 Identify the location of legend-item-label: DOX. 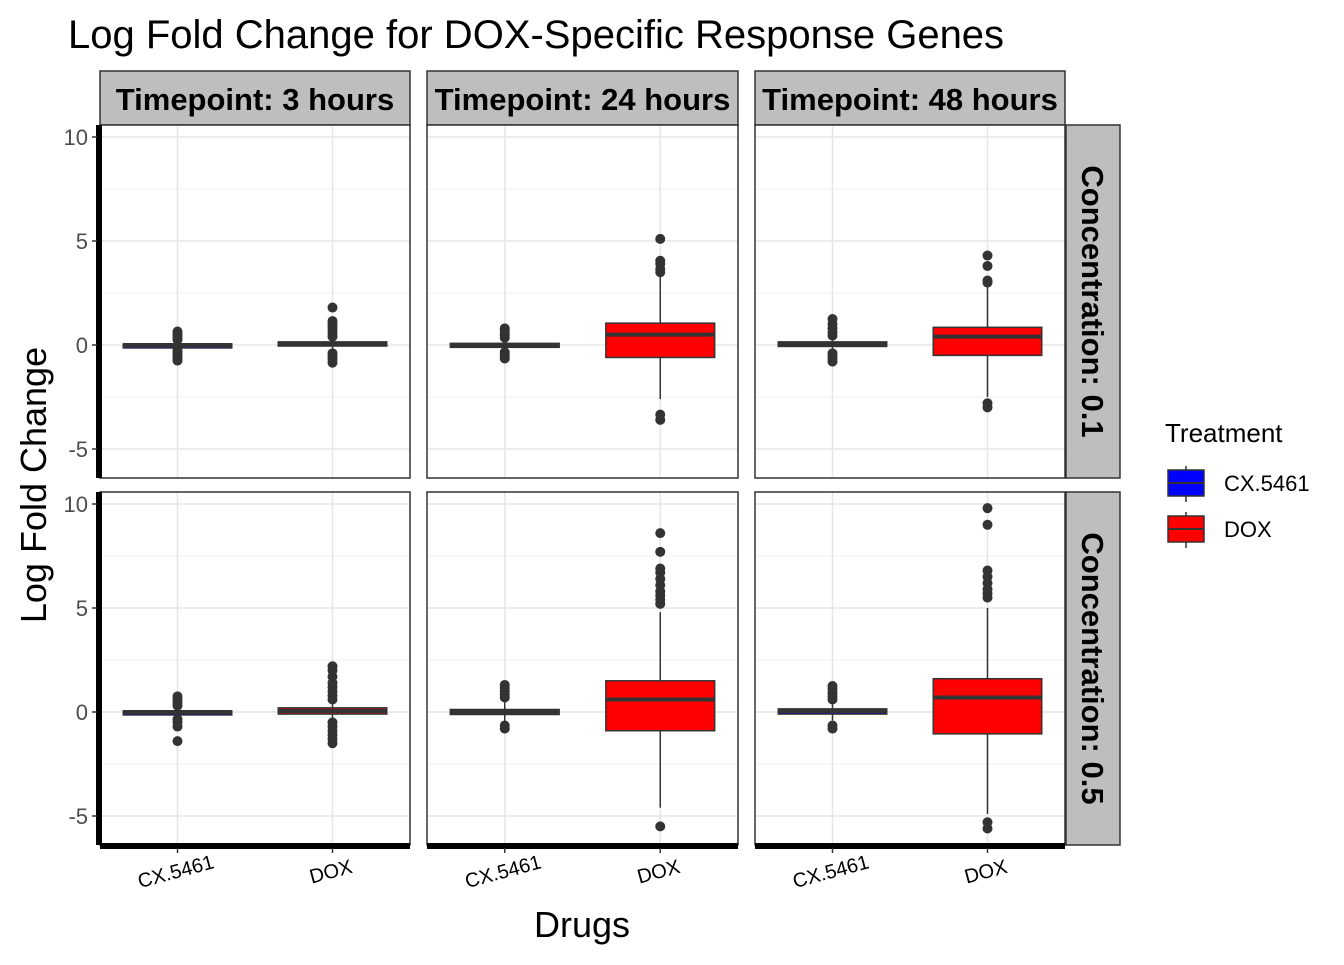
(1248, 529).